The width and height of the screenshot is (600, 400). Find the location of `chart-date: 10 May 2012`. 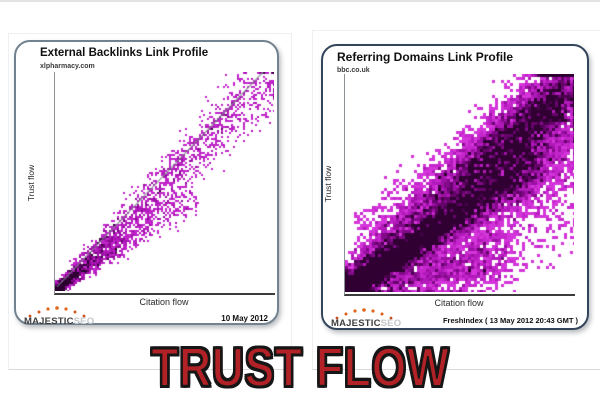

chart-date: 10 May 2012 is located at coordinates (244, 318).